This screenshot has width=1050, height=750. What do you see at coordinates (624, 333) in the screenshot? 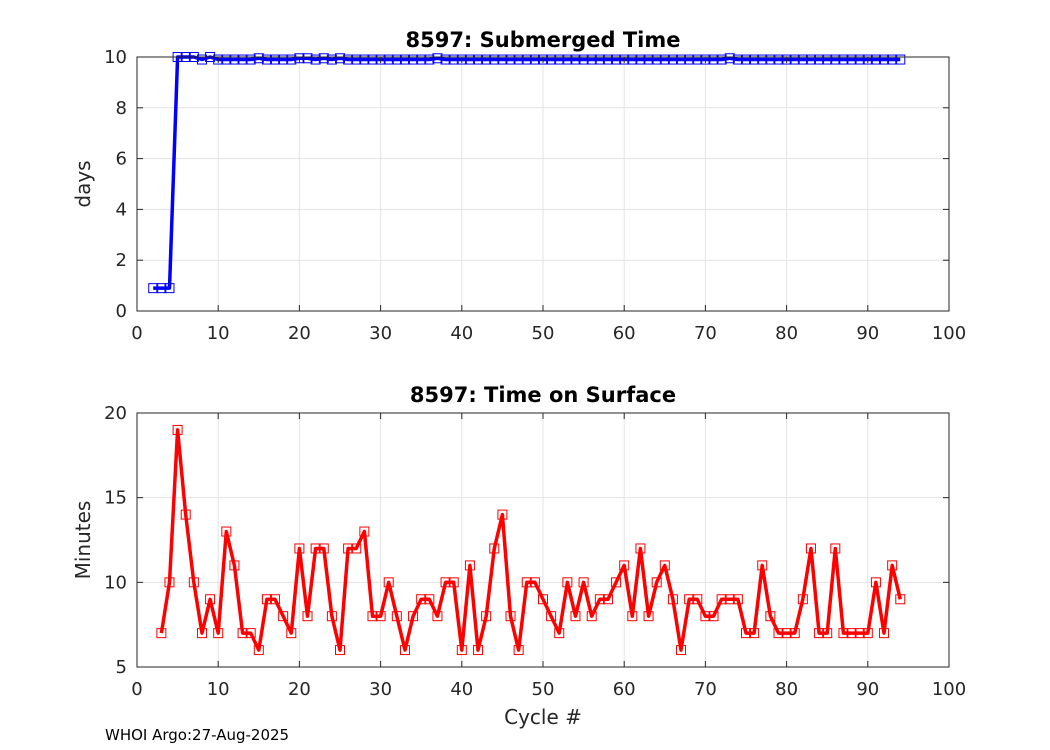
I see `x-tick-label: 60` at bounding box center [624, 333].